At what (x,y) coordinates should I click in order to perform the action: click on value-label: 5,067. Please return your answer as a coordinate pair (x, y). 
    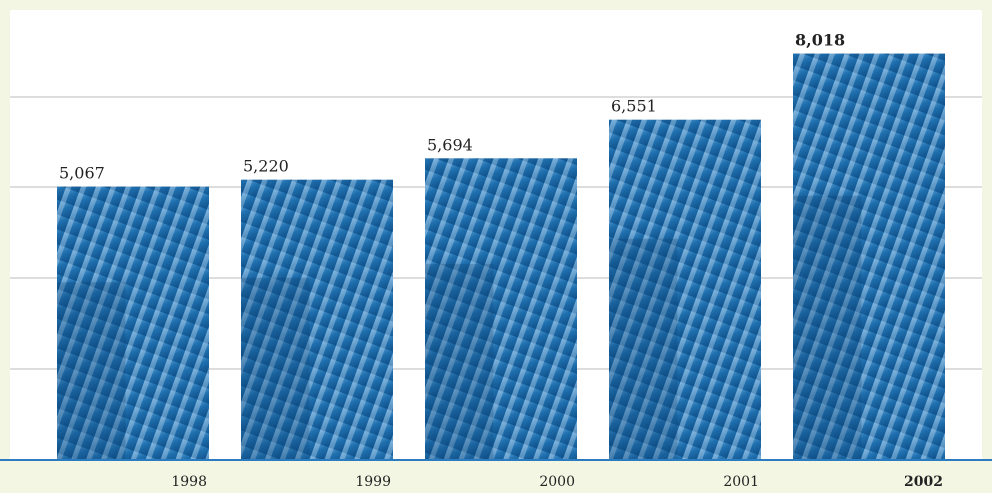
    Looking at the image, I should click on (82, 173).